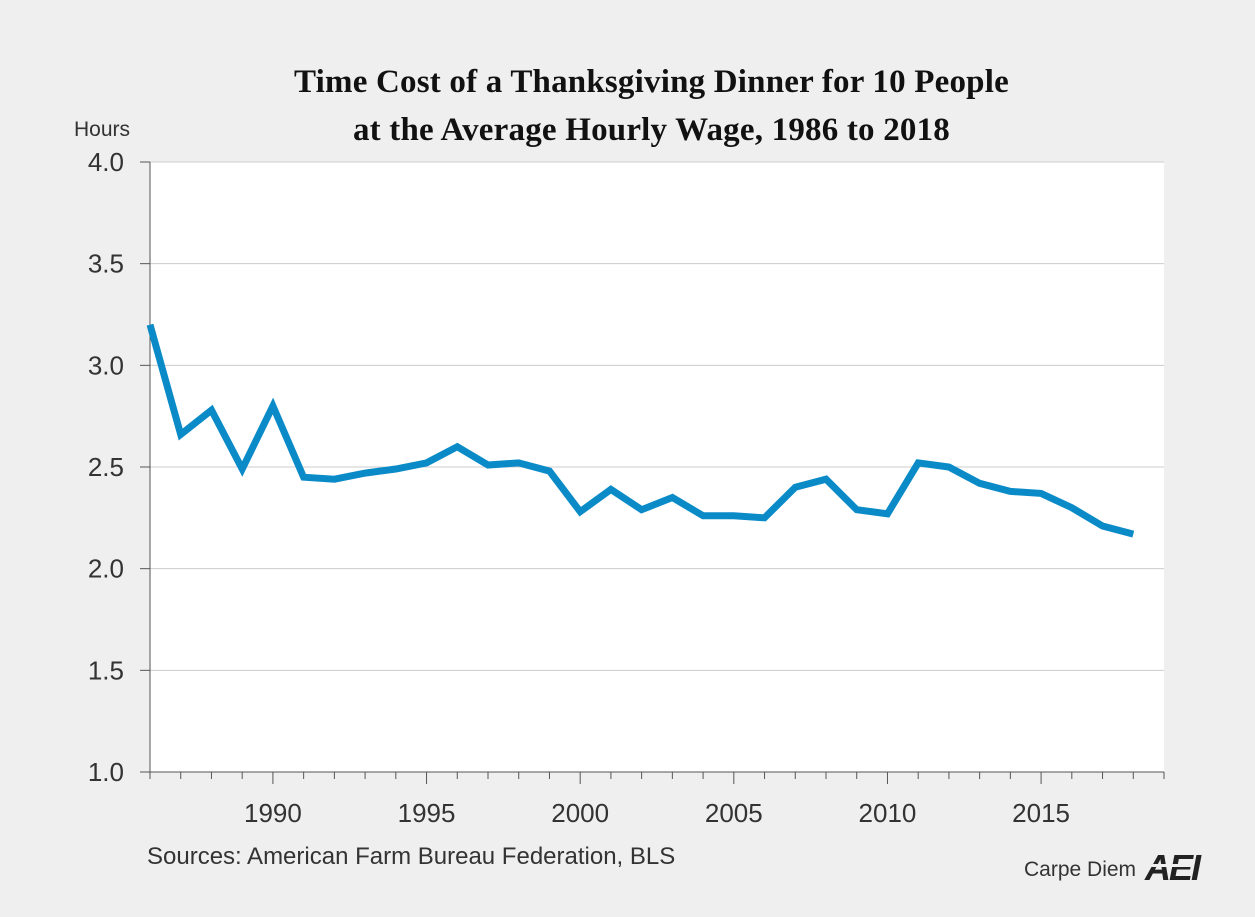 This screenshot has width=1255, height=917. Describe the element at coordinates (1080, 869) in the screenshot. I see `brand-label: Carpe Diem` at that location.